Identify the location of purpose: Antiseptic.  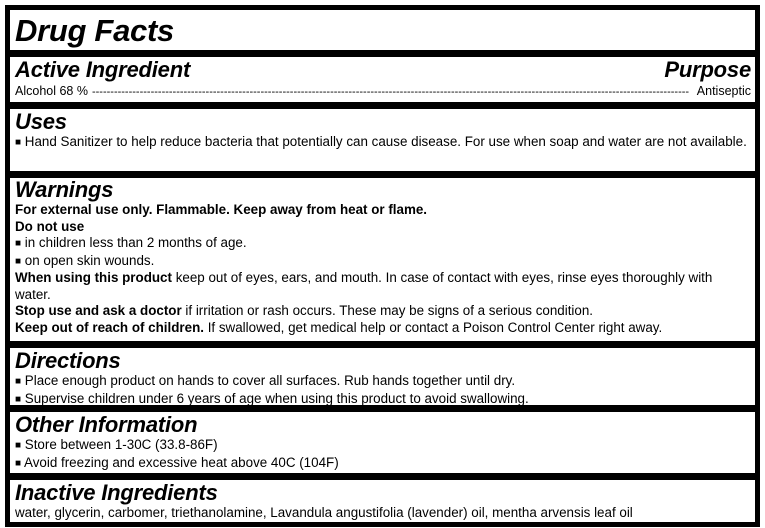
(723, 91).